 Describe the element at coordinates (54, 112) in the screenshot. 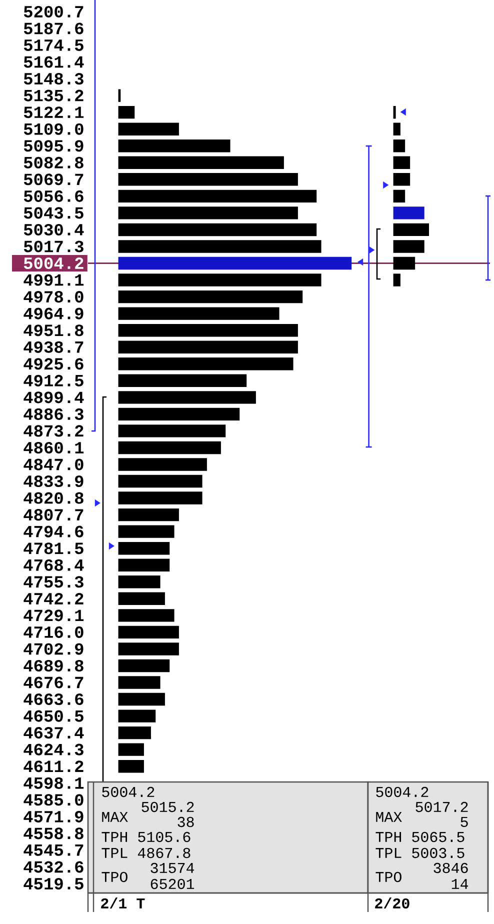

I see `y-tick-label: 5122.1` at that location.